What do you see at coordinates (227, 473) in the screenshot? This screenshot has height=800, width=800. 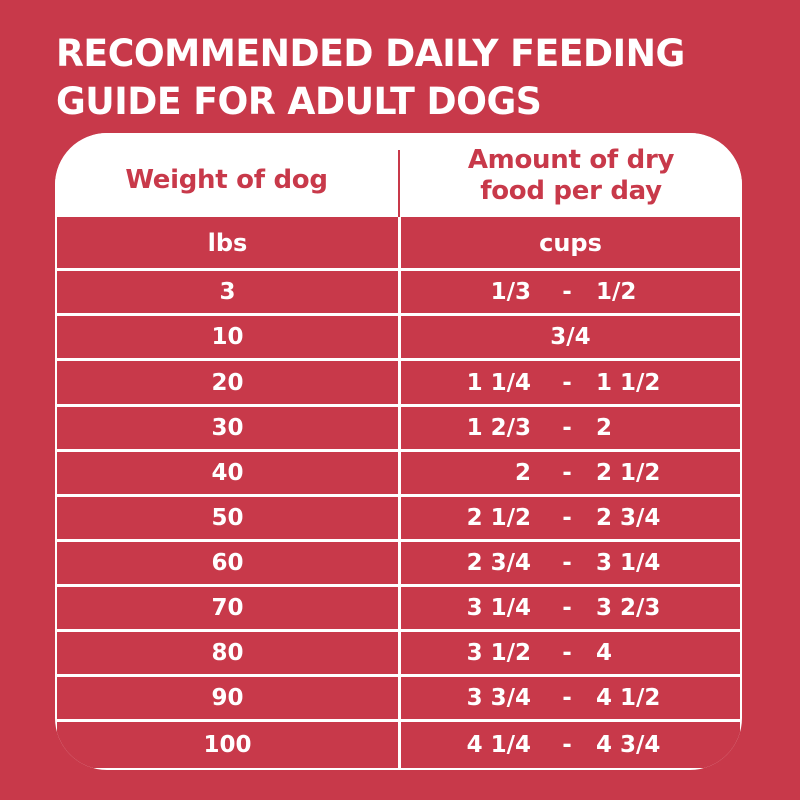 I see `weight-cell: 40` at bounding box center [227, 473].